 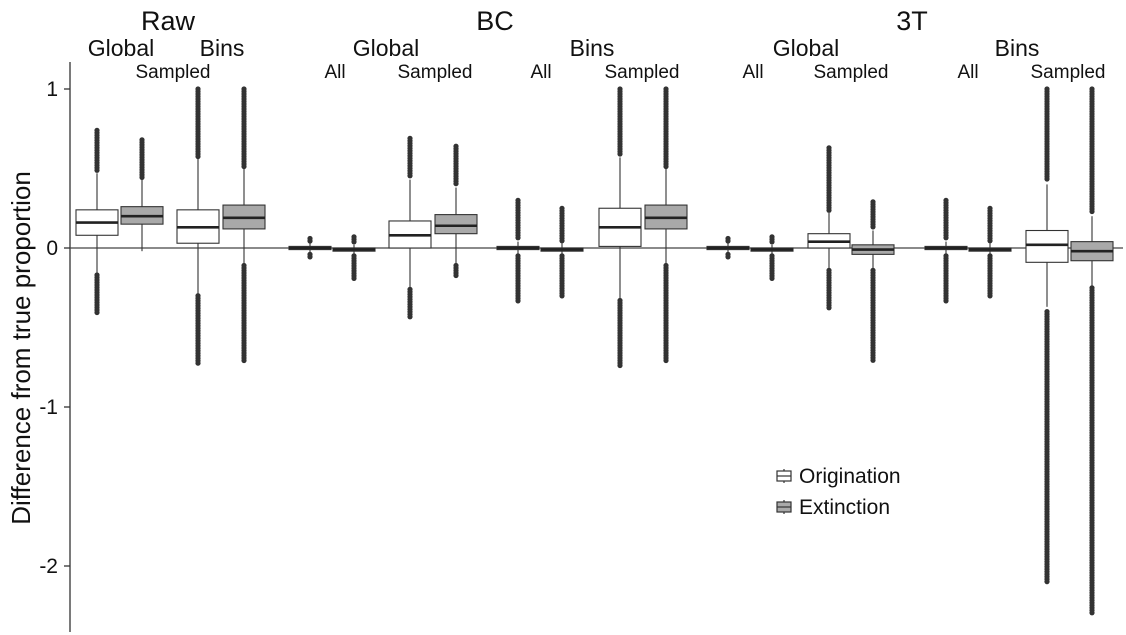 I want to click on box-3t-bins-all-extinction, so click(x=990, y=252).